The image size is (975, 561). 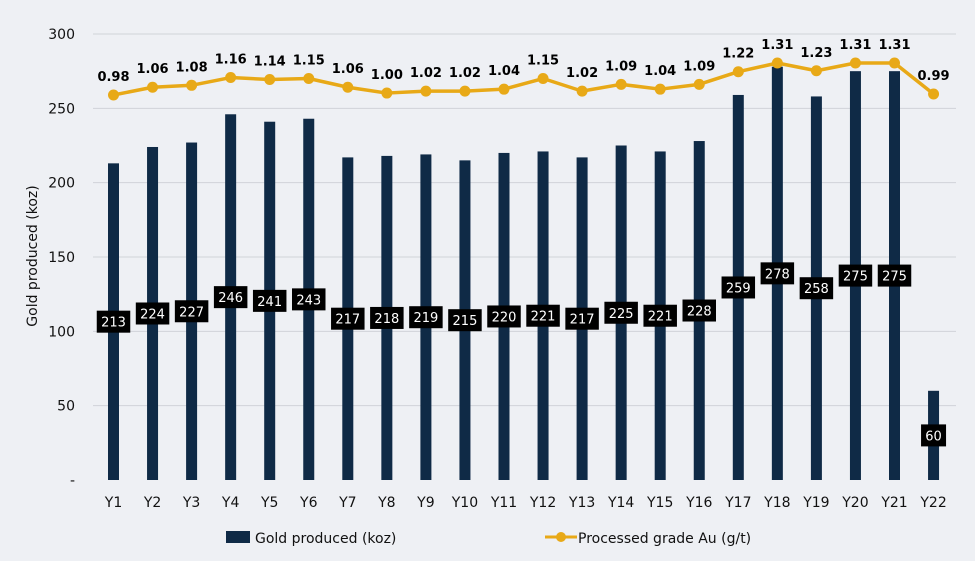 I want to click on bar-label-y6: 243, so click(x=309, y=299).